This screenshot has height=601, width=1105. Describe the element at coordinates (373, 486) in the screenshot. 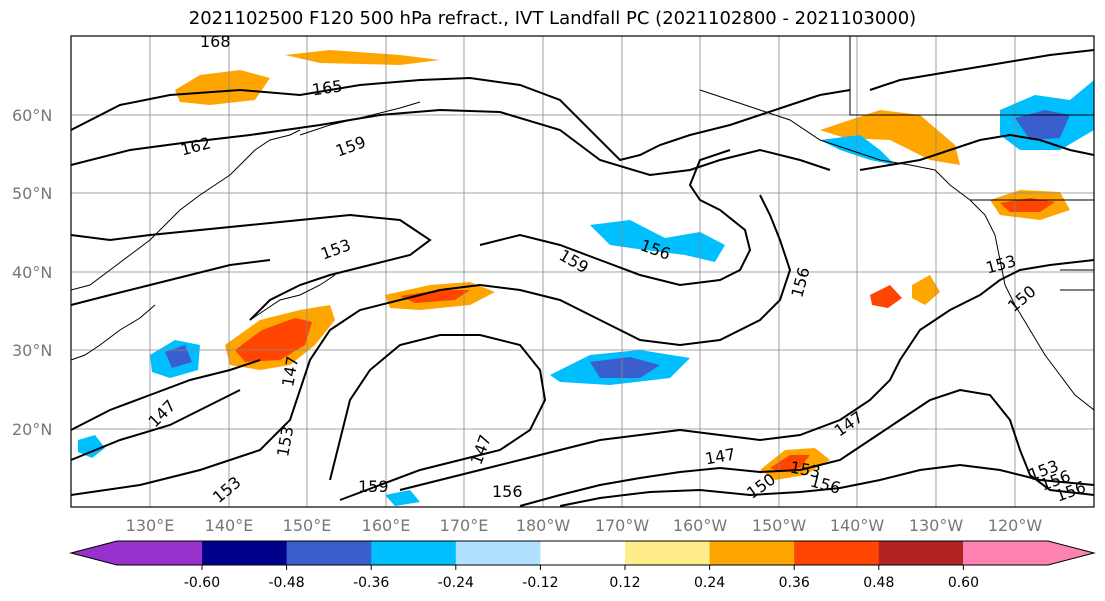

I see `contour-label: 159` at that location.